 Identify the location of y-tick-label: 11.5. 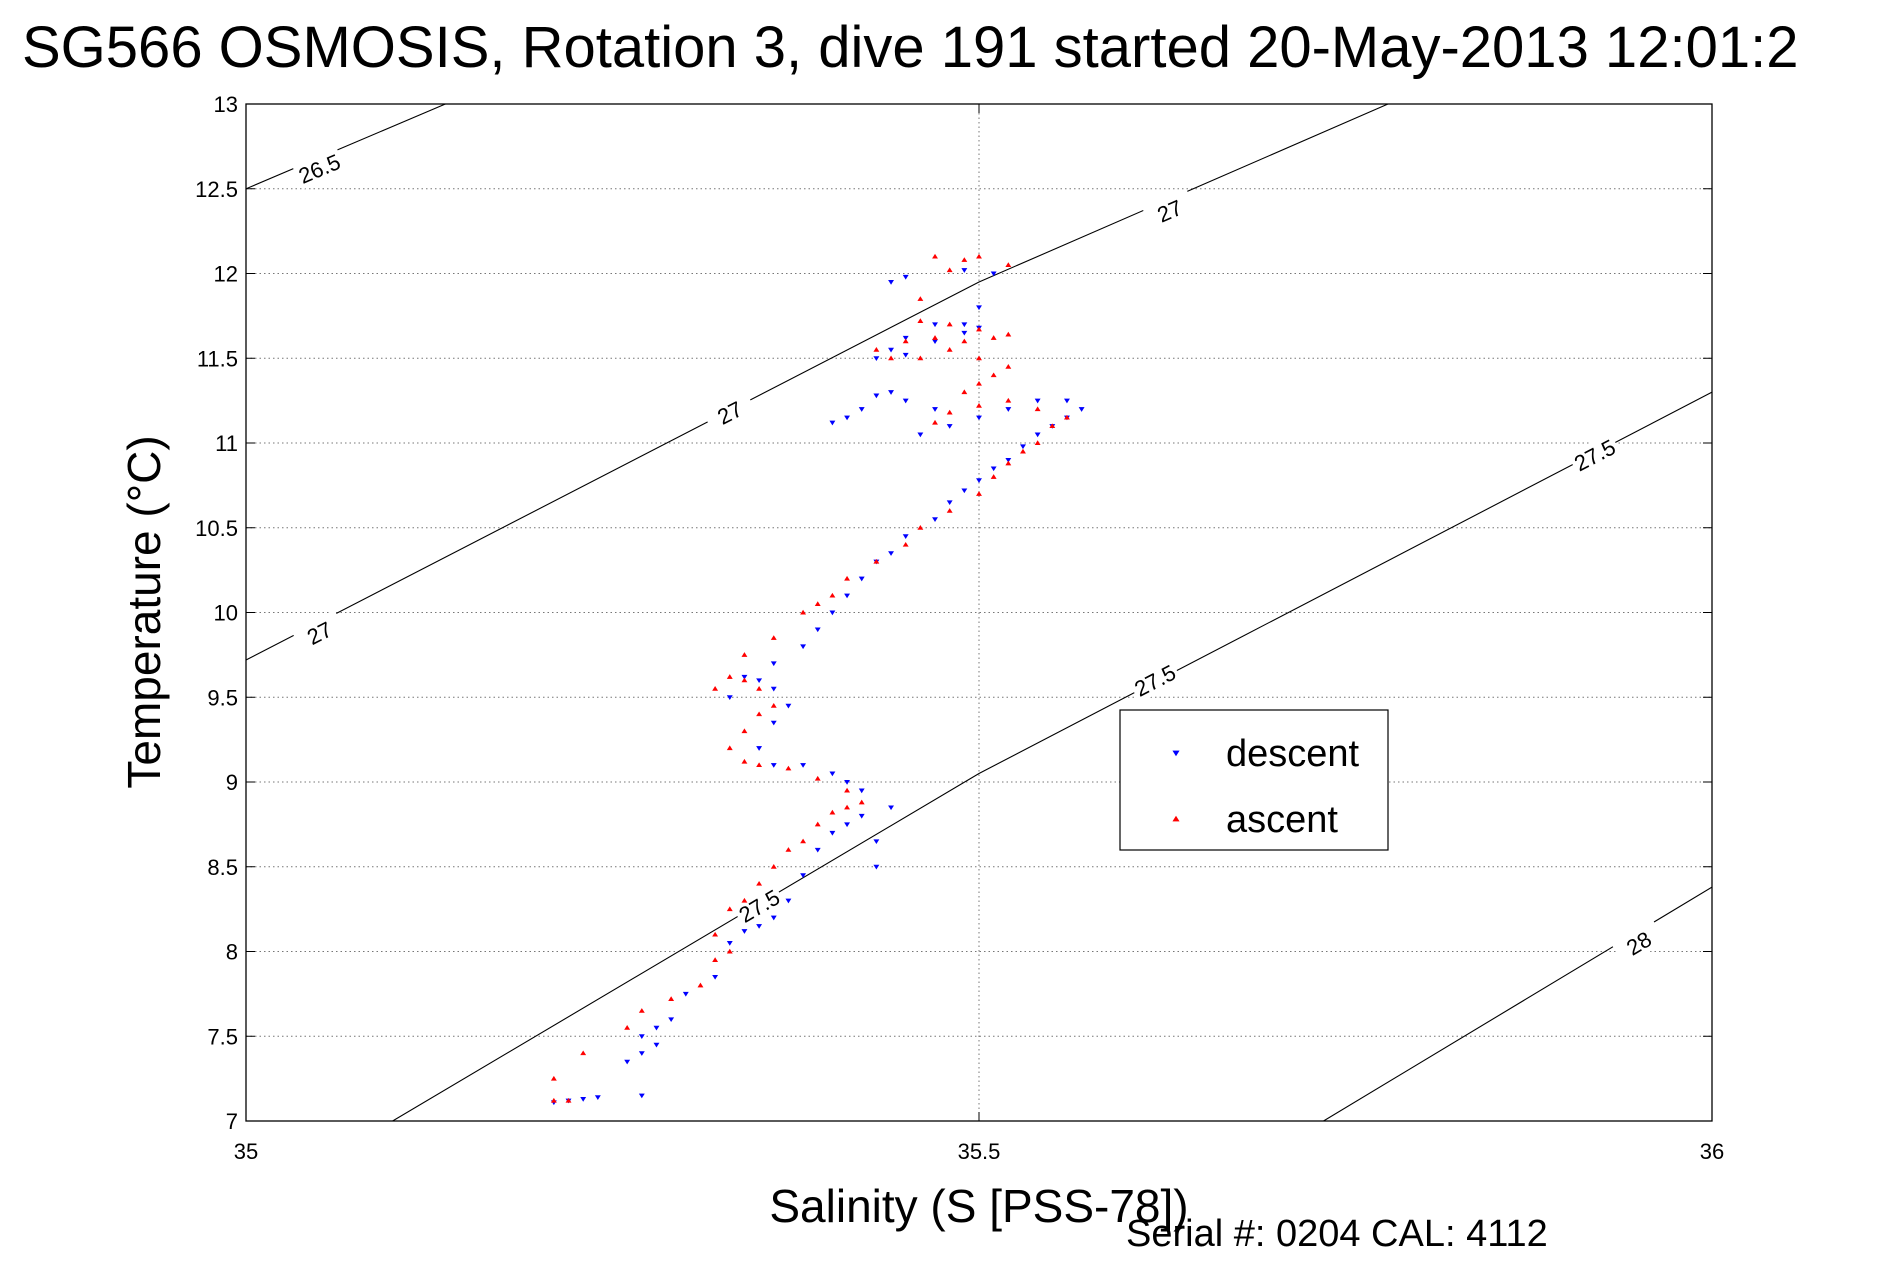
(217, 358).